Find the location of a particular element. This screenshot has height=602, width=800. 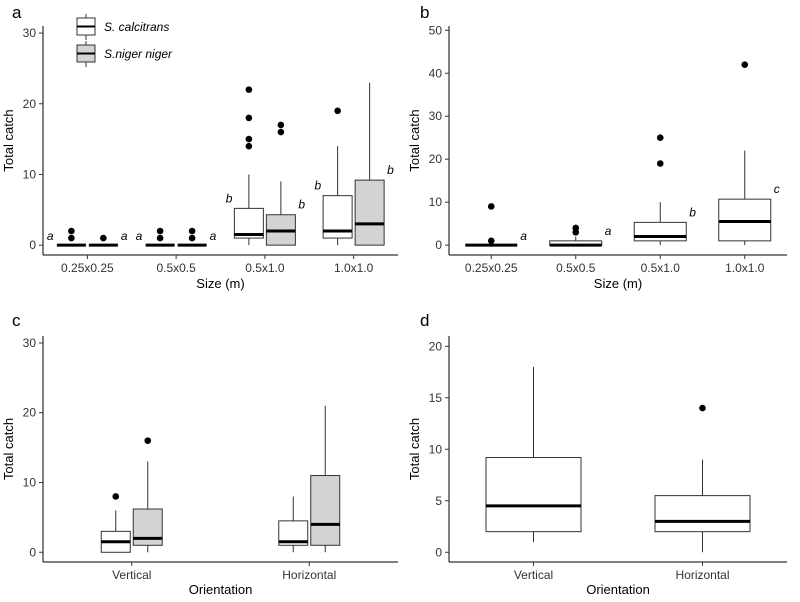

panel-letter: c is located at coordinates (16, 320).